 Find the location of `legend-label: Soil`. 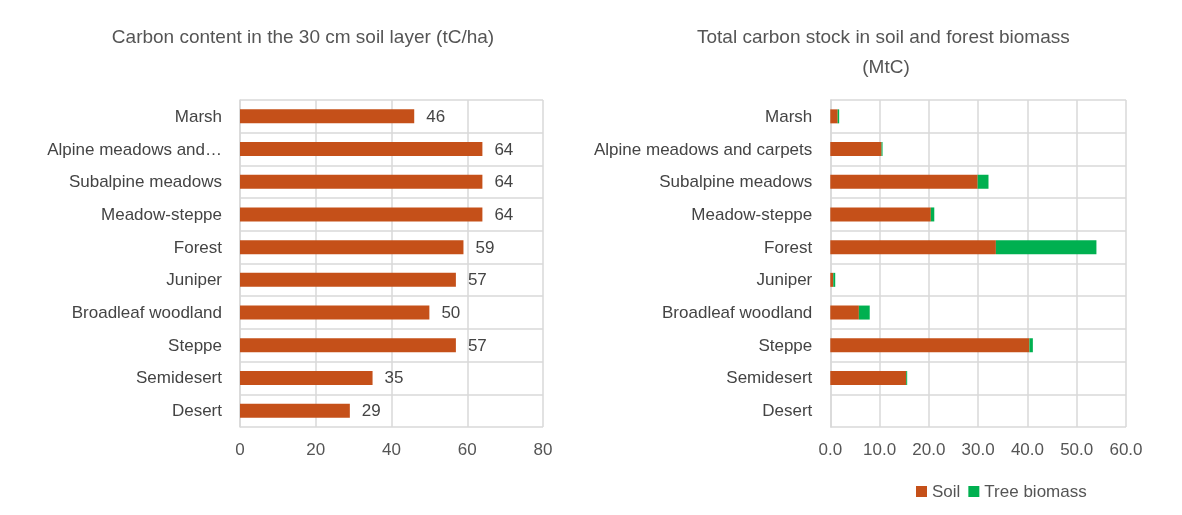

legend-label: Soil is located at coordinates (946, 491).